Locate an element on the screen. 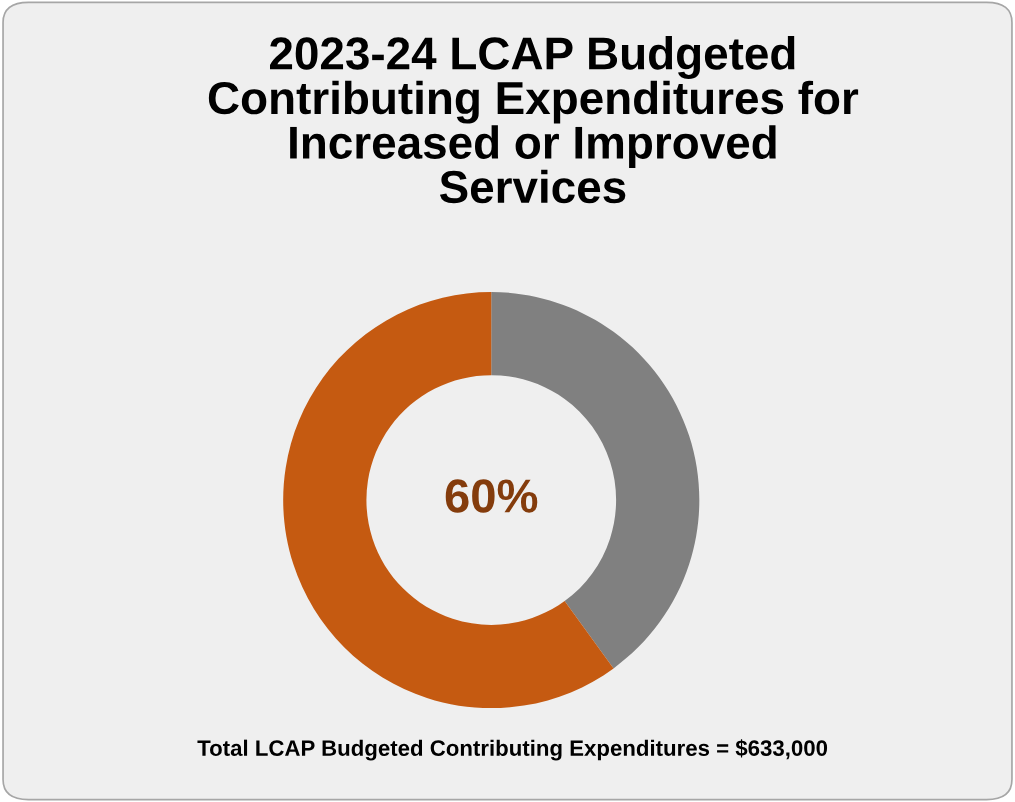 This screenshot has width=1015, height=802. data-label: 60% is located at coordinates (491, 496).